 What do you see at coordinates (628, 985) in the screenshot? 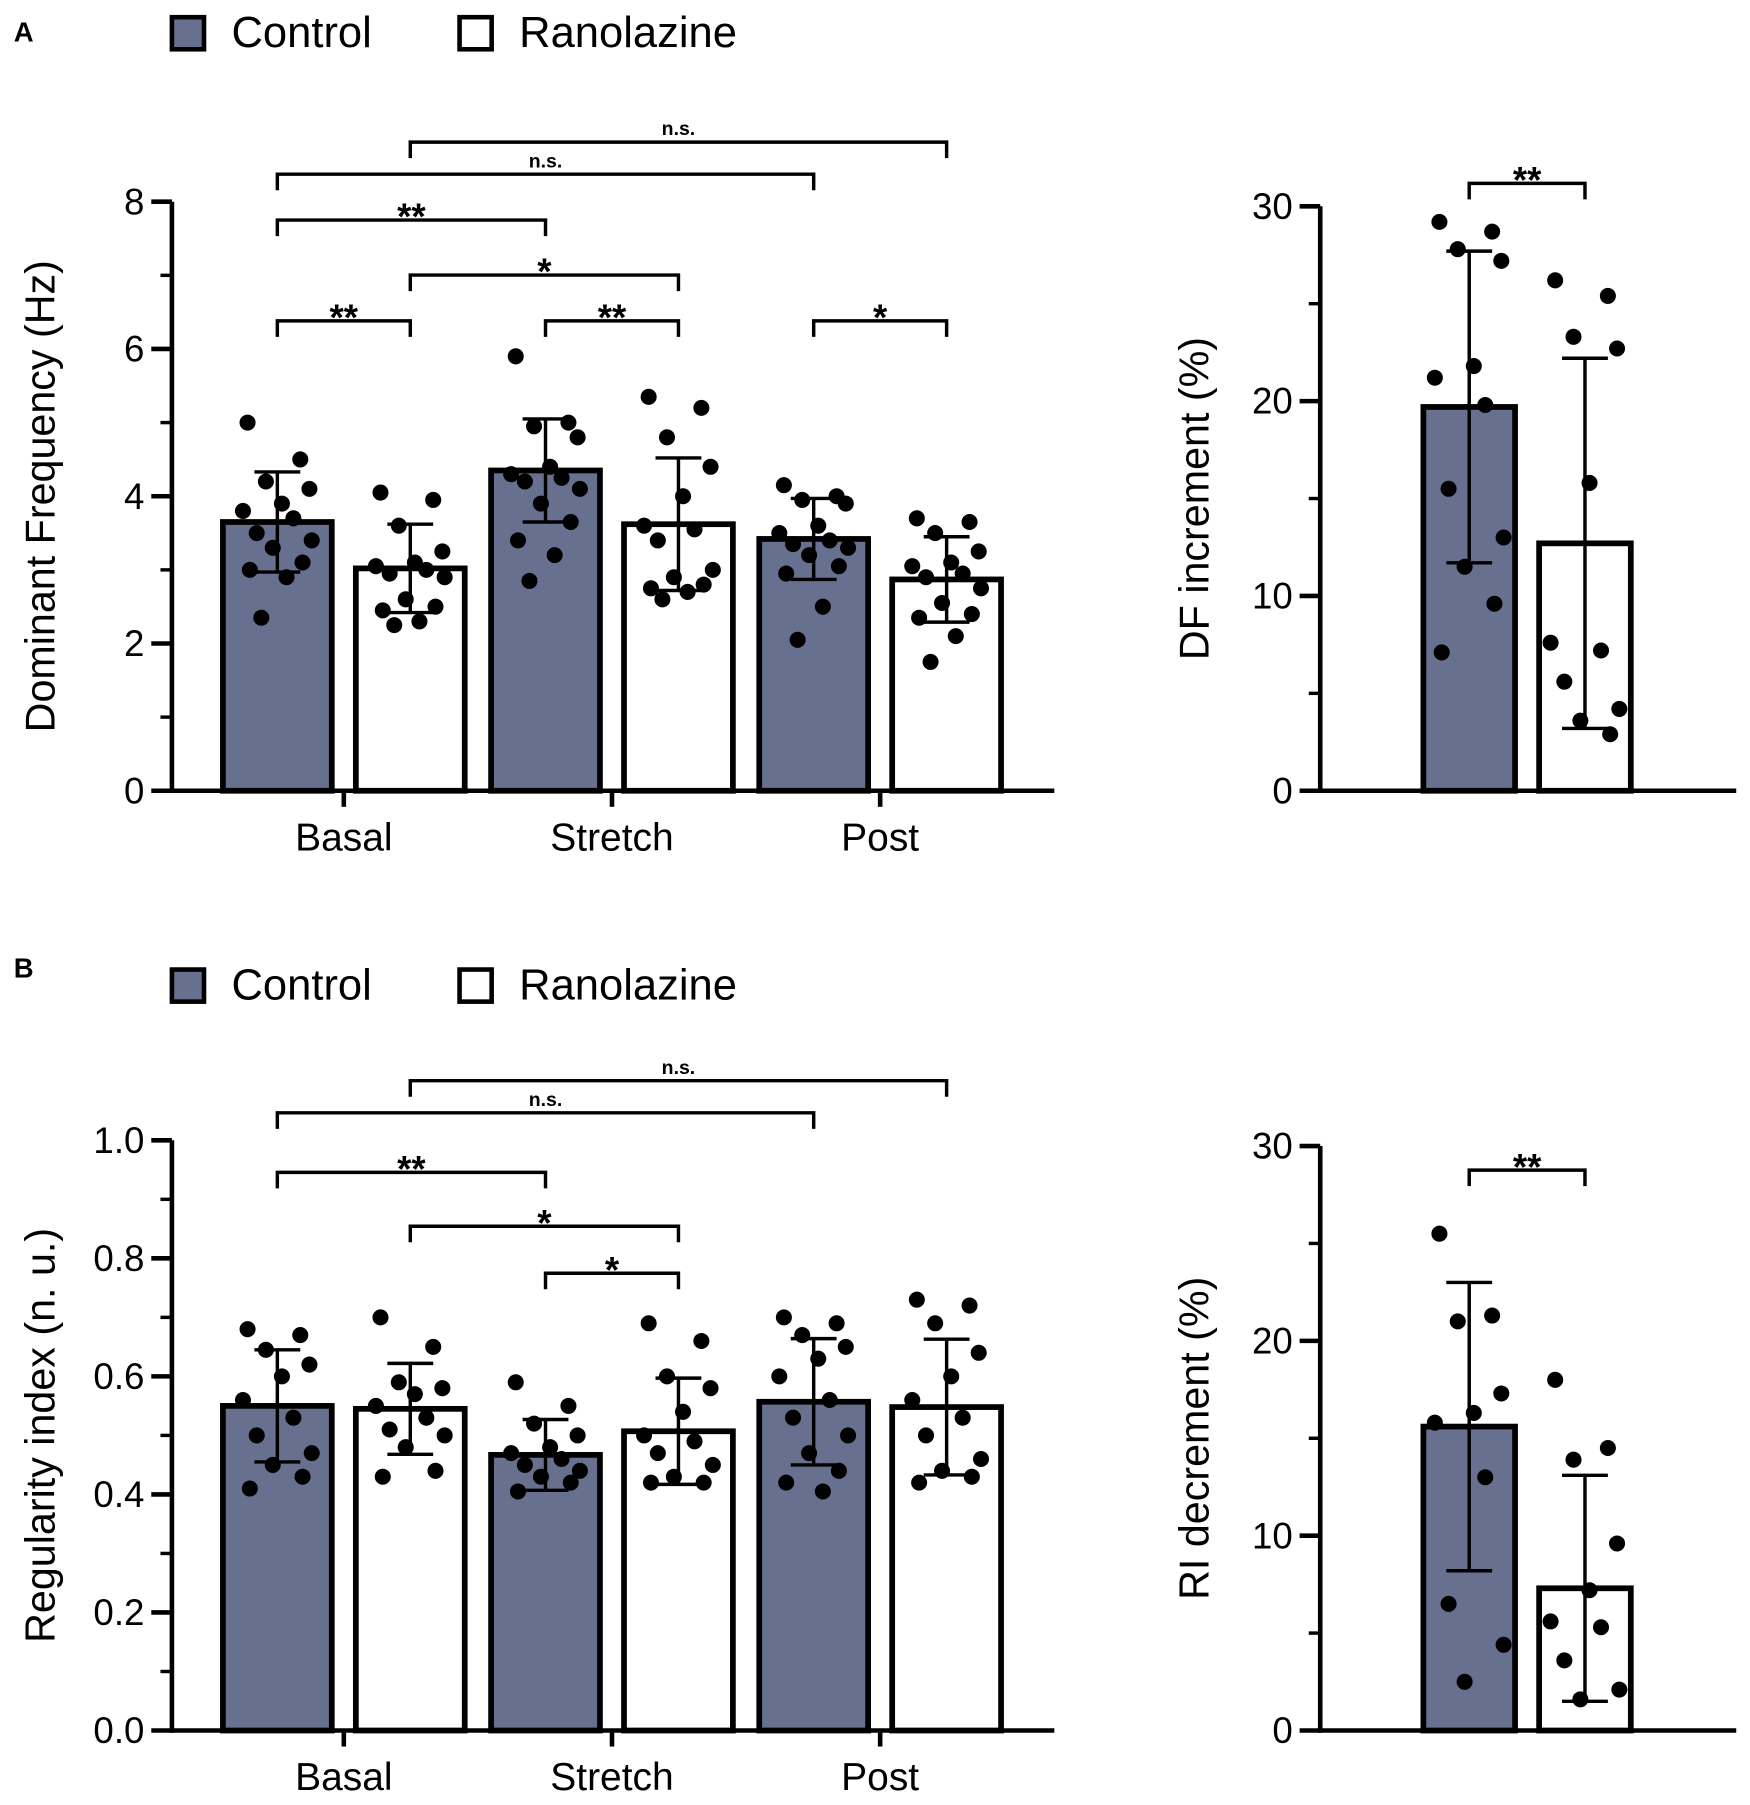
I see `legend-label: Ranolazine` at bounding box center [628, 985].